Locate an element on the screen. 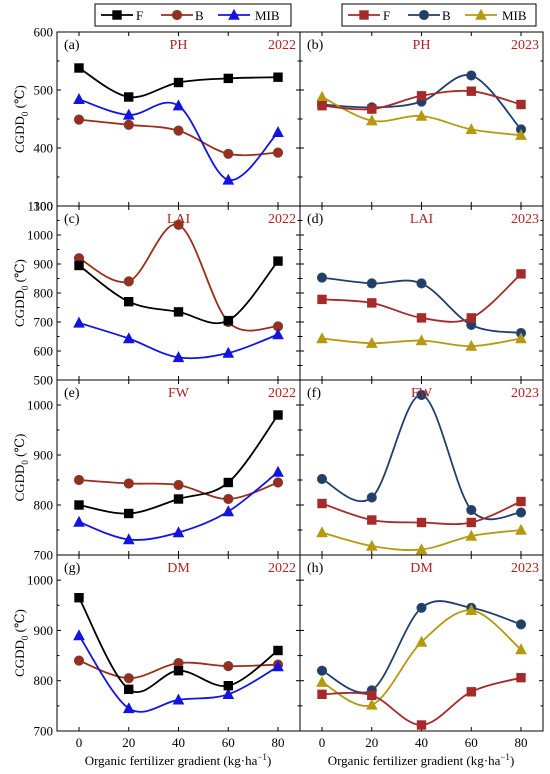  series-line-F is located at coordinates (178, 645).